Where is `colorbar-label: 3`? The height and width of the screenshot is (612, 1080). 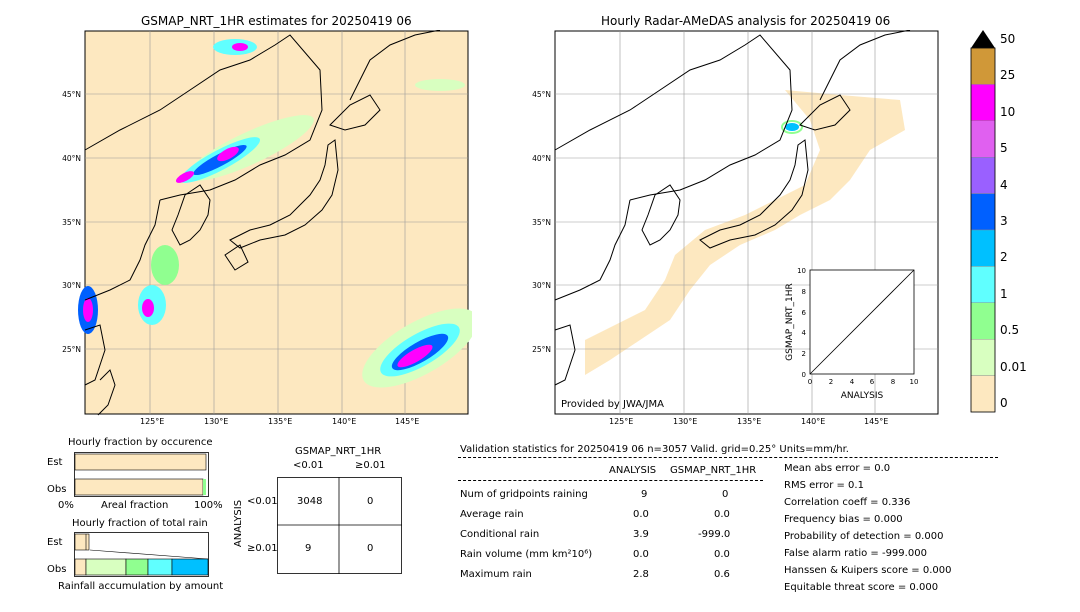 colorbar-label: 3 is located at coordinates (1004, 221).